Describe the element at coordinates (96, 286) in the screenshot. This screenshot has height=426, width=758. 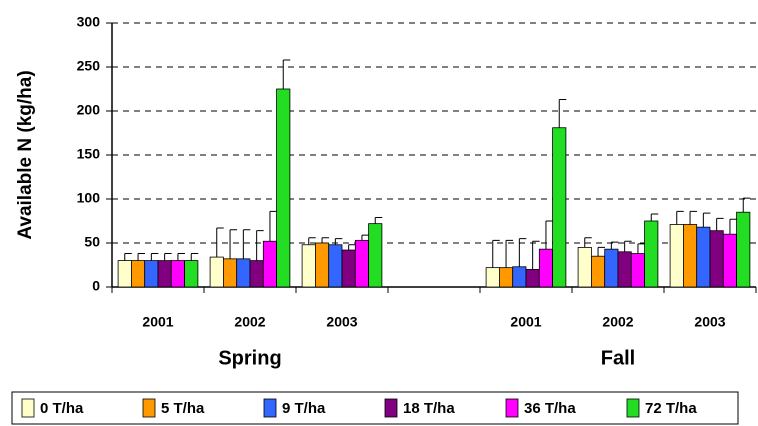
I see `y-tick-label: 0` at that location.